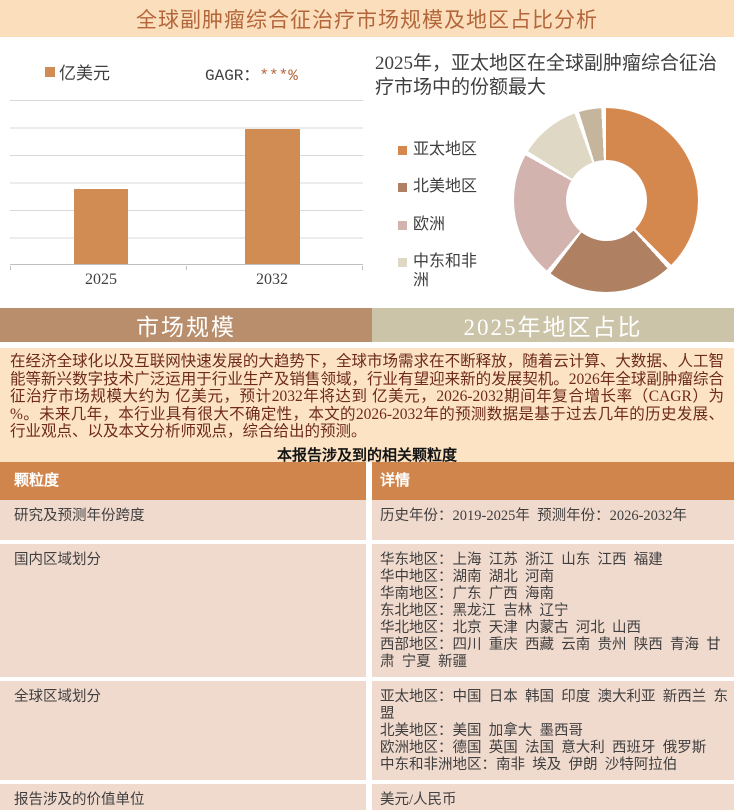 This screenshot has height=810, width=734. Describe the element at coordinates (429, 224) in the screenshot. I see `legend-label: 欧洲` at that location.